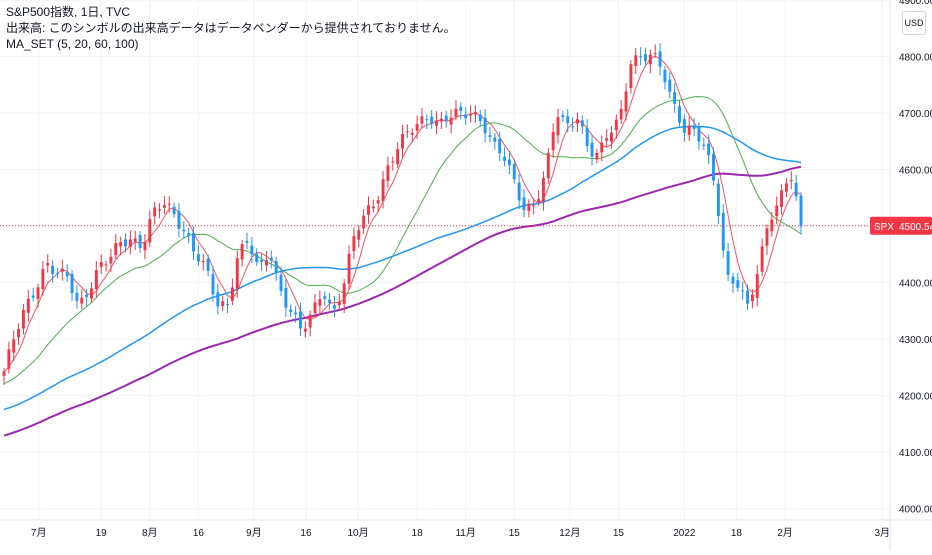 Image resolution: width=932 pixels, height=555 pixels. What do you see at coordinates (915, 284) in the screenshot?
I see `y-tick-label: 4400.00` at bounding box center [915, 284].